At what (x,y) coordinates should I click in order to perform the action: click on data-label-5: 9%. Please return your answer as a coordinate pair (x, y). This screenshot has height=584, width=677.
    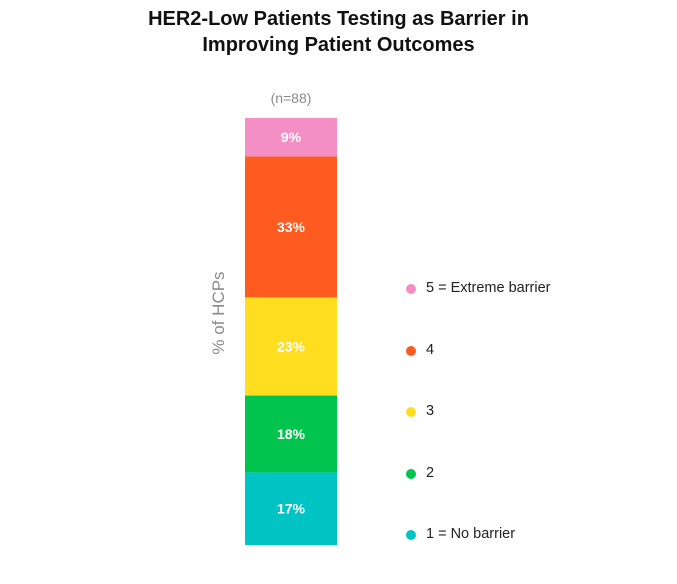
    Looking at the image, I should click on (291, 137).